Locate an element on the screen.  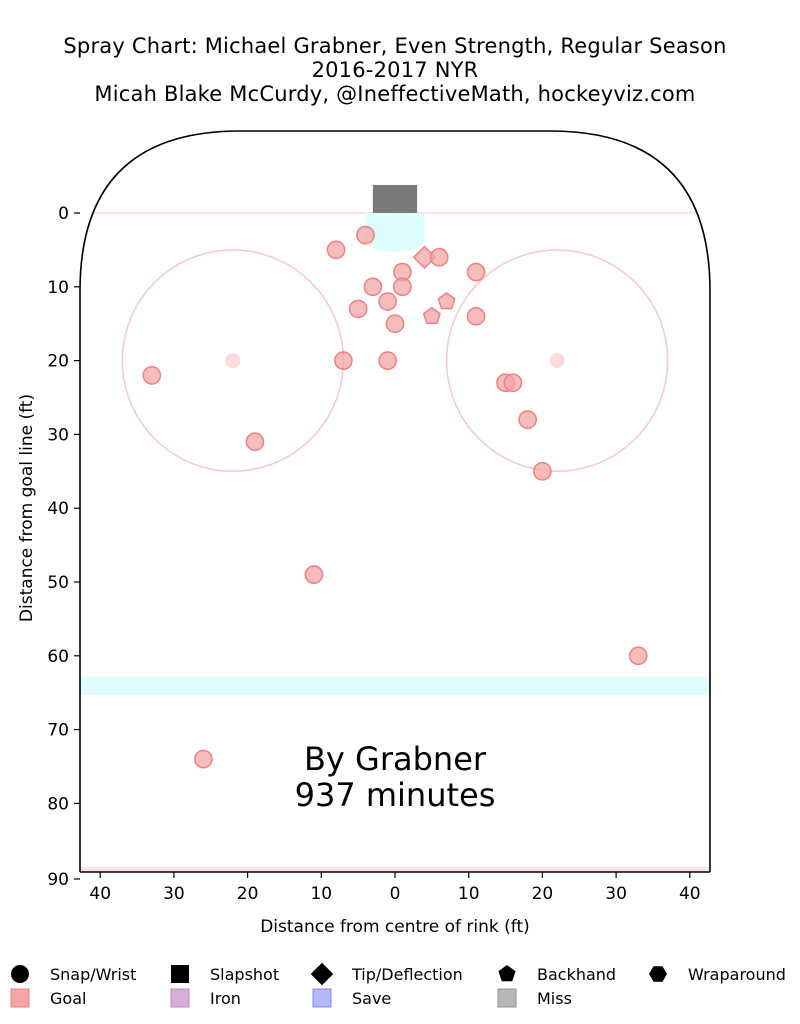
legend-label: Slapshot is located at coordinates (244, 974).